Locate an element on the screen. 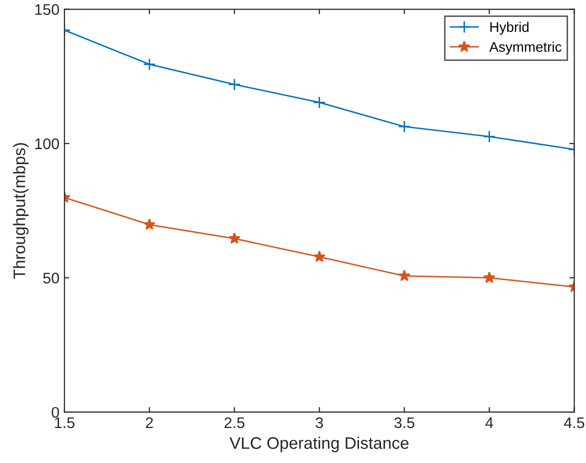 The image size is (586, 463). legend-label: Hybrid is located at coordinates (509, 28).